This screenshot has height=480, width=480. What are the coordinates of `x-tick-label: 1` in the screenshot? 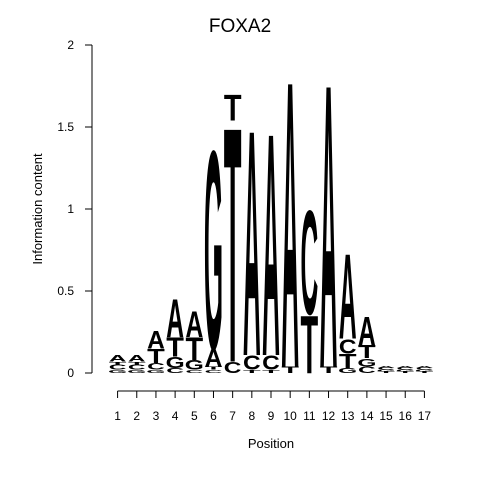 It's located at (117, 416).